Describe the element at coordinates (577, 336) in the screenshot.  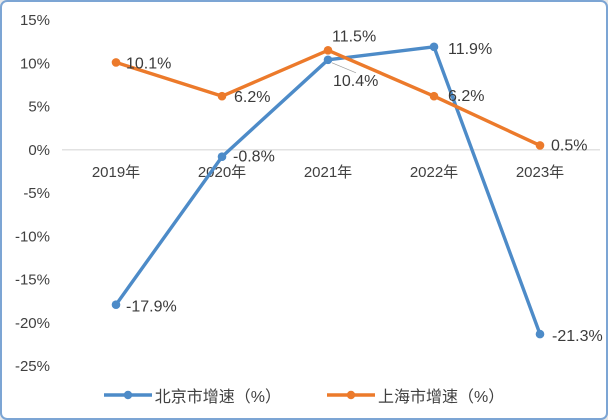
I see `data-label-beijing-2023年: -21.3%` at that location.